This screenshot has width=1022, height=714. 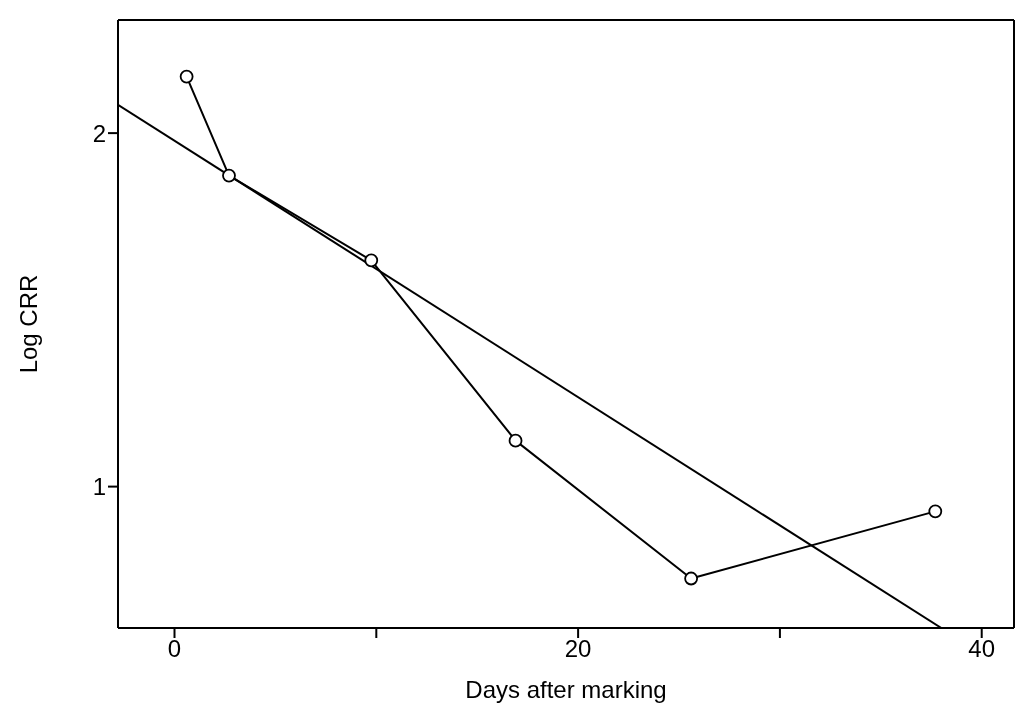 What do you see at coordinates (99, 133) in the screenshot?
I see `y-tick-label: 2` at bounding box center [99, 133].